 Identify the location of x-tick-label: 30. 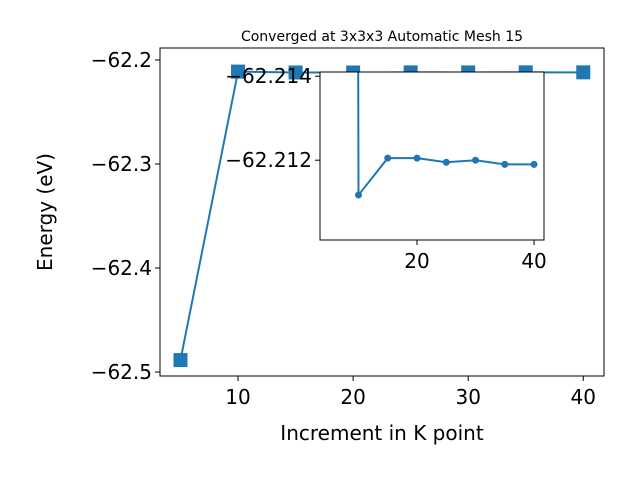
(467, 397).